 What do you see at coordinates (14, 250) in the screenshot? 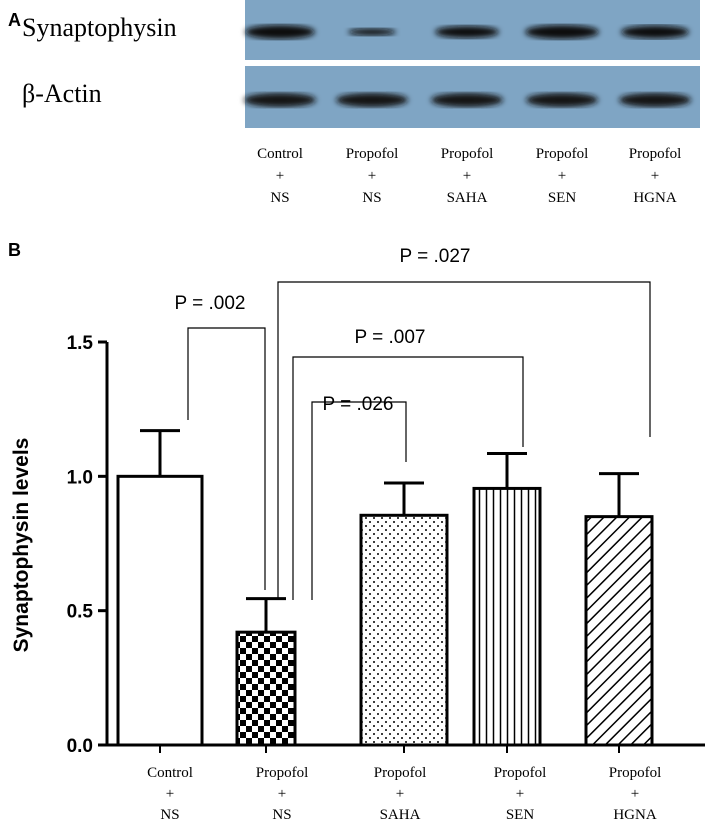
I see `panel-label: B` at bounding box center [14, 250].